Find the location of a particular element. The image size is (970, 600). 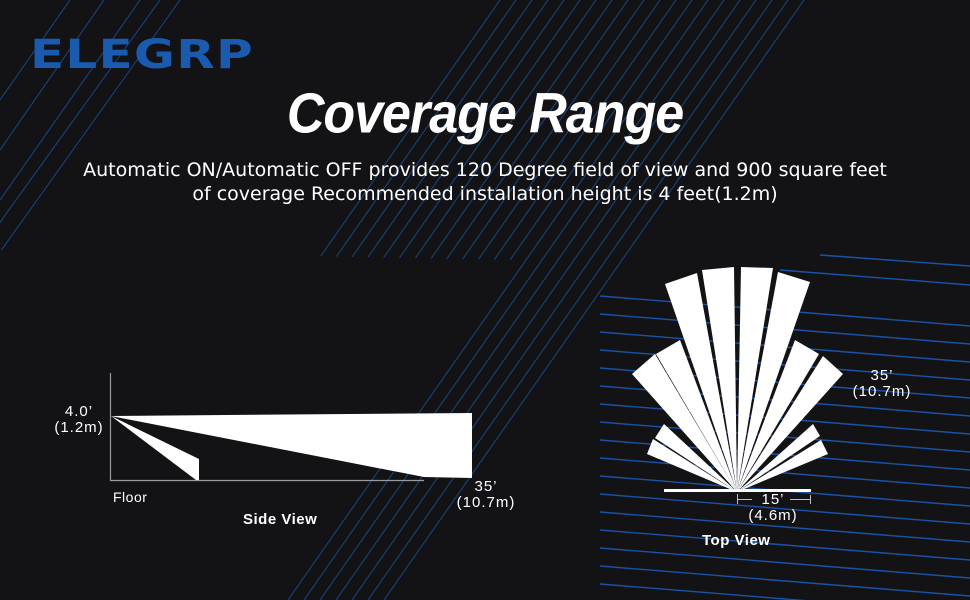

range-m: (10.7m) is located at coordinates (486, 502).